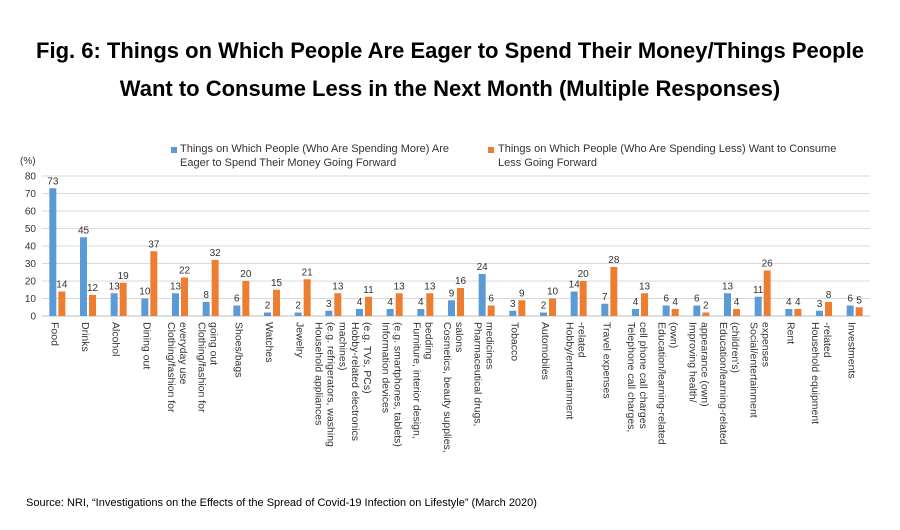  Describe the element at coordinates (754, 370) in the screenshot. I see `x-tick-label-line: Social/entertainment` at that location.